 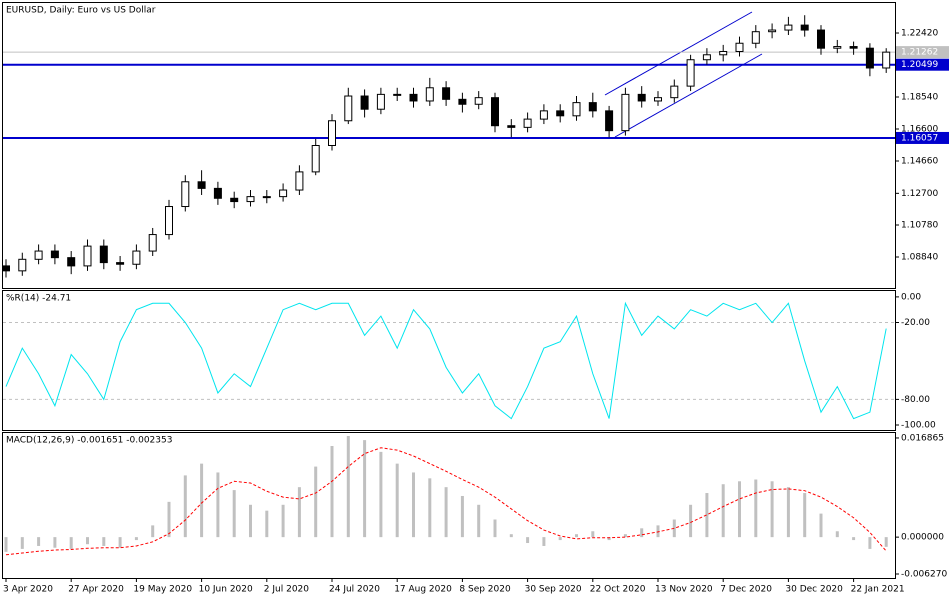 I want to click on channel-line, so click(x=688, y=95).